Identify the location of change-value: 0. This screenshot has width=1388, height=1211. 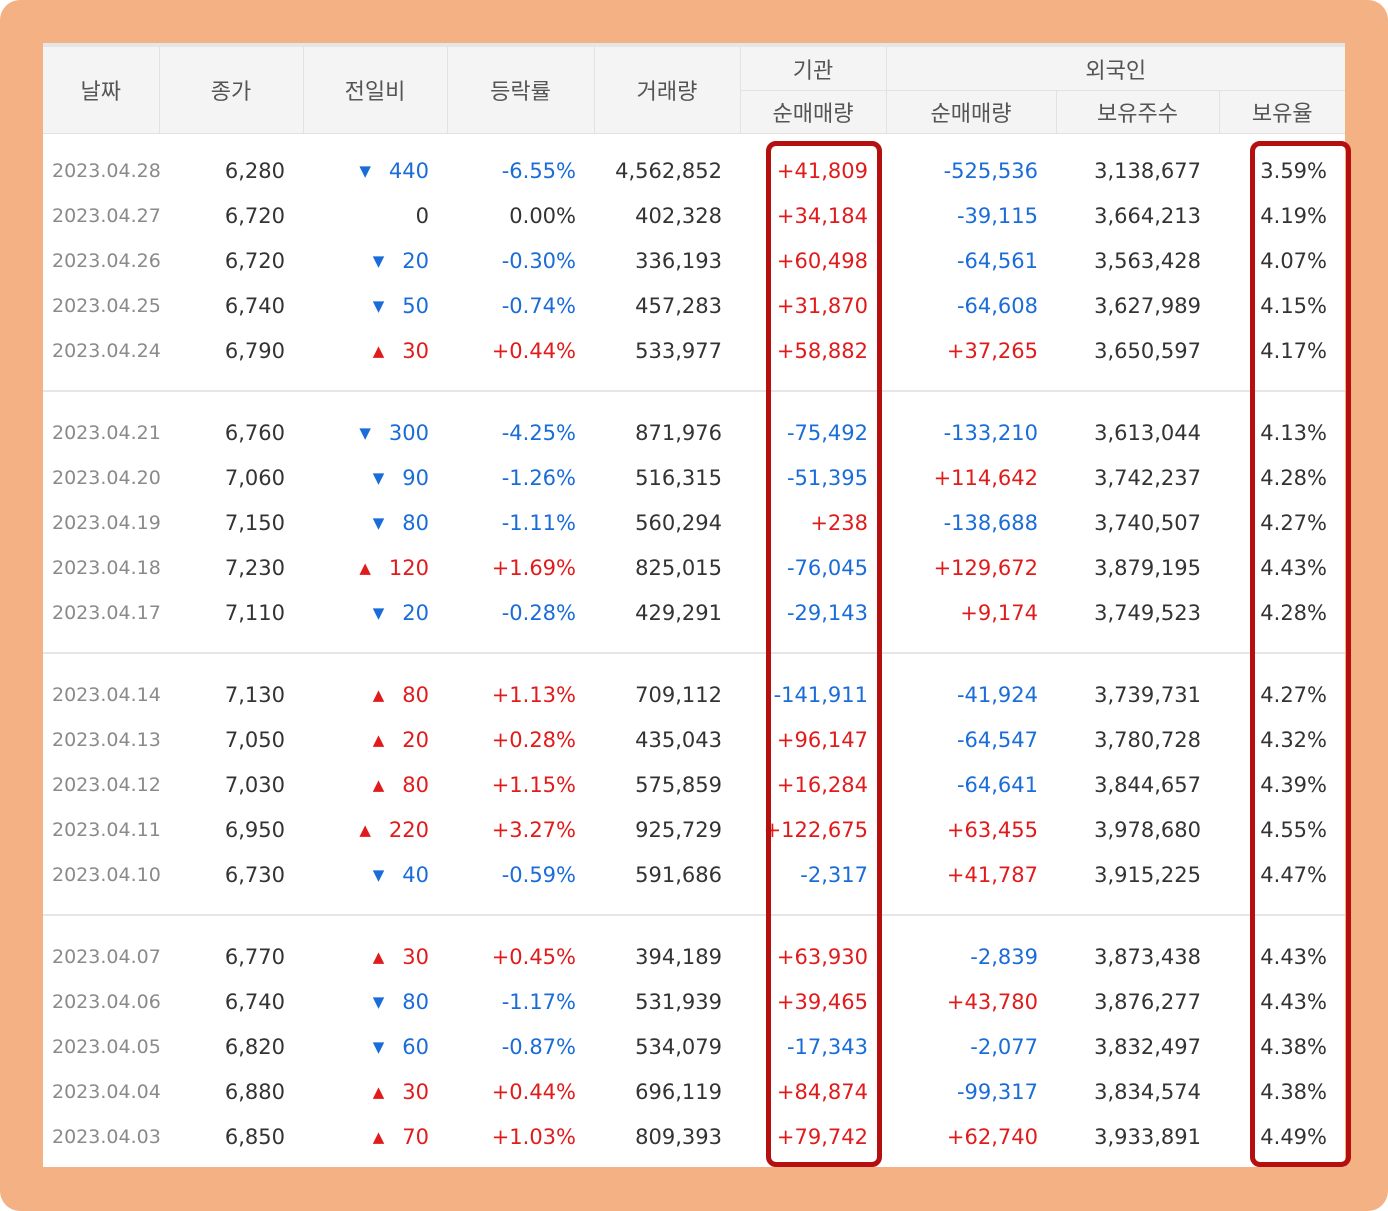
(422, 215).